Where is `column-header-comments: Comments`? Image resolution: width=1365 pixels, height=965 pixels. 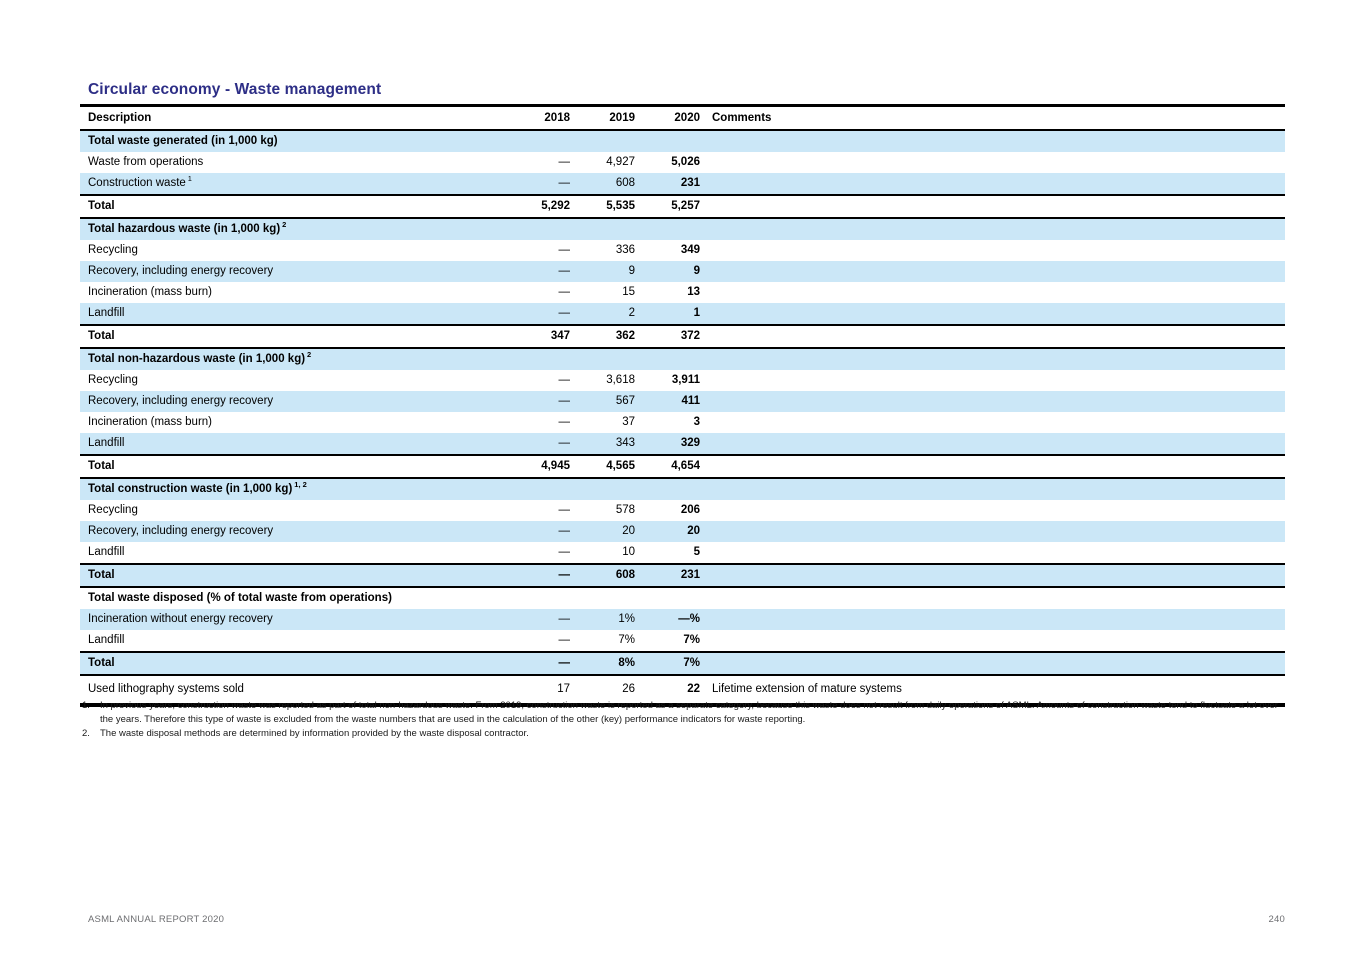
column-header-comments: Comments is located at coordinates (992, 117).